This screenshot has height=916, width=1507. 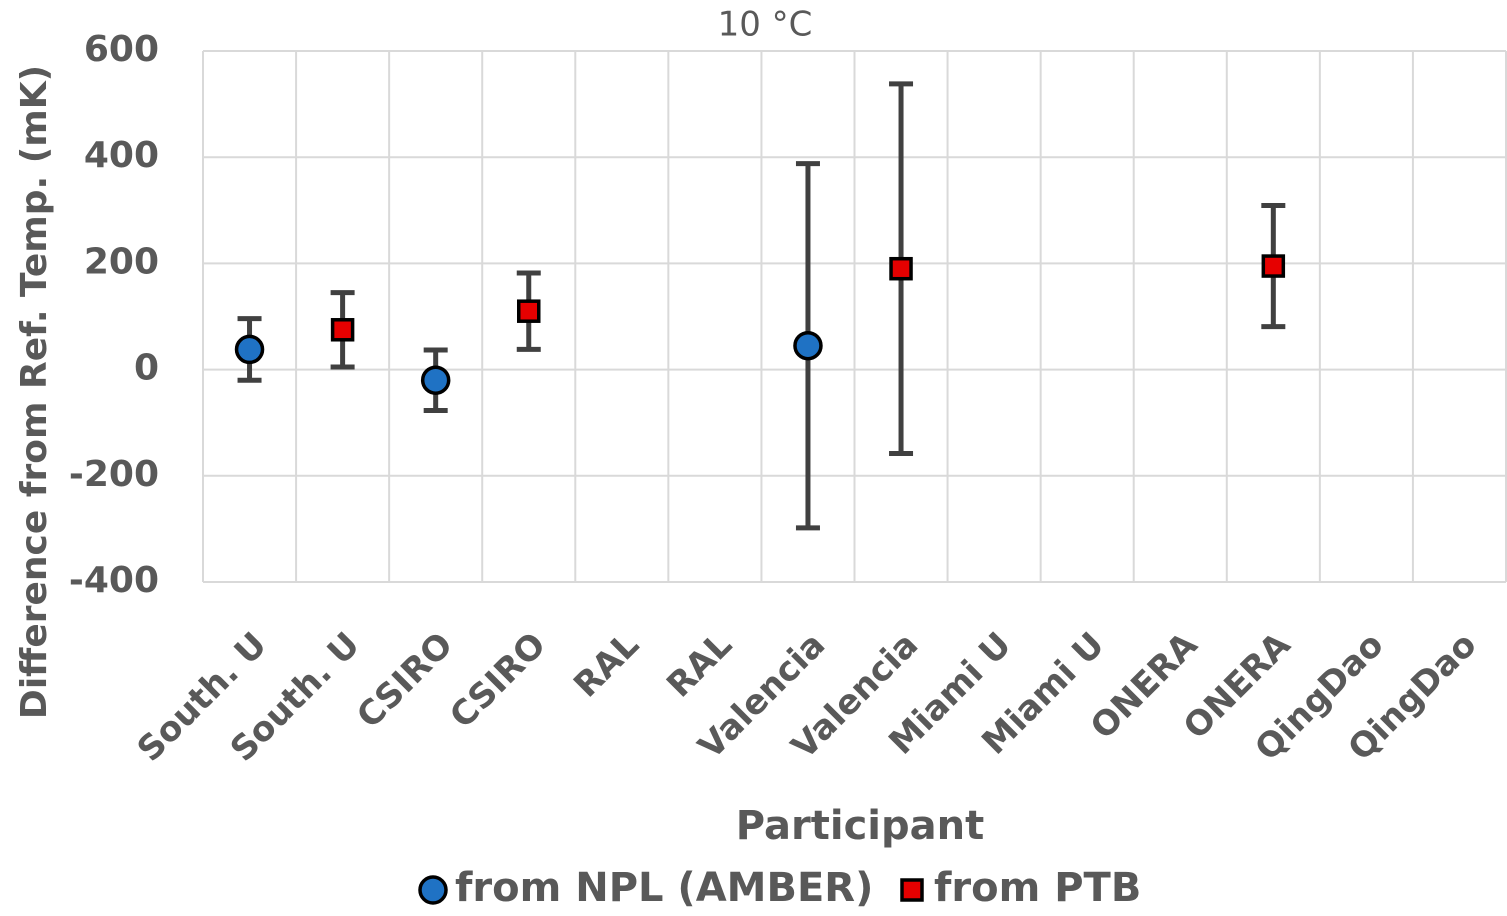 What do you see at coordinates (1037, 888) in the screenshot?
I see `legend-label: from PTB` at bounding box center [1037, 888].